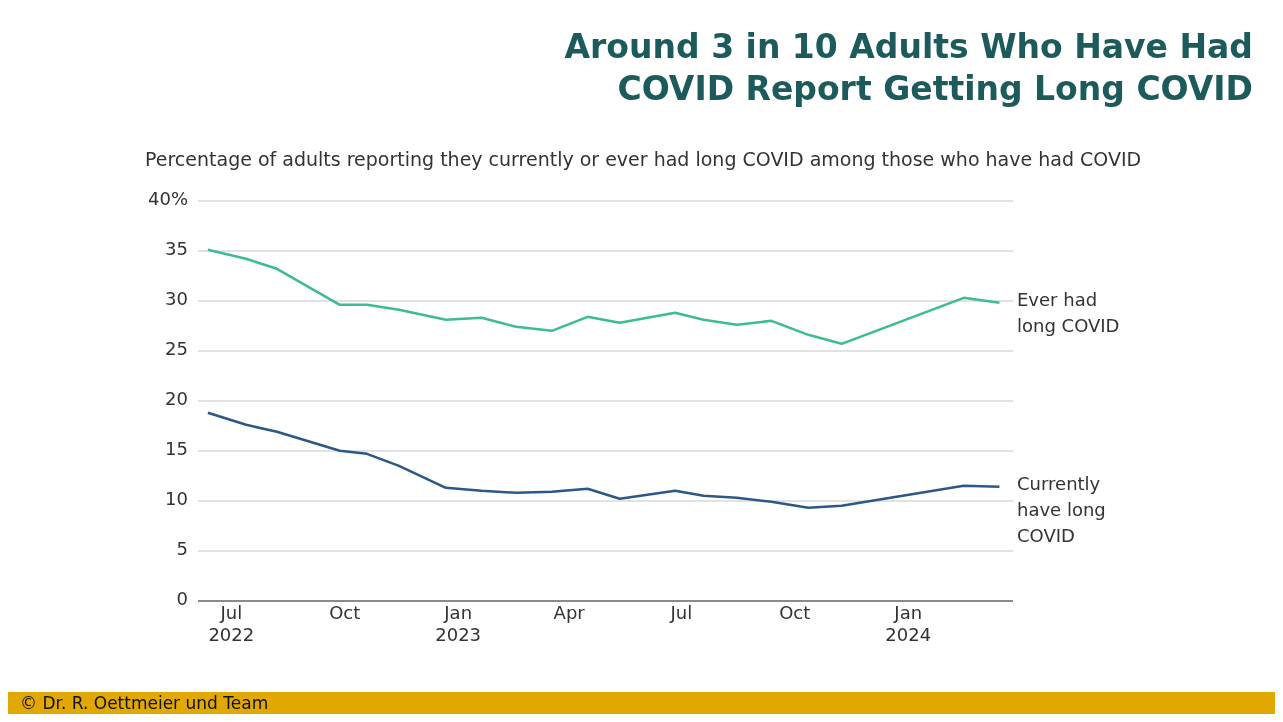 This screenshot has width=1283, height=722. I want to click on x-tick-label: Jan 2024, so click(908, 623).